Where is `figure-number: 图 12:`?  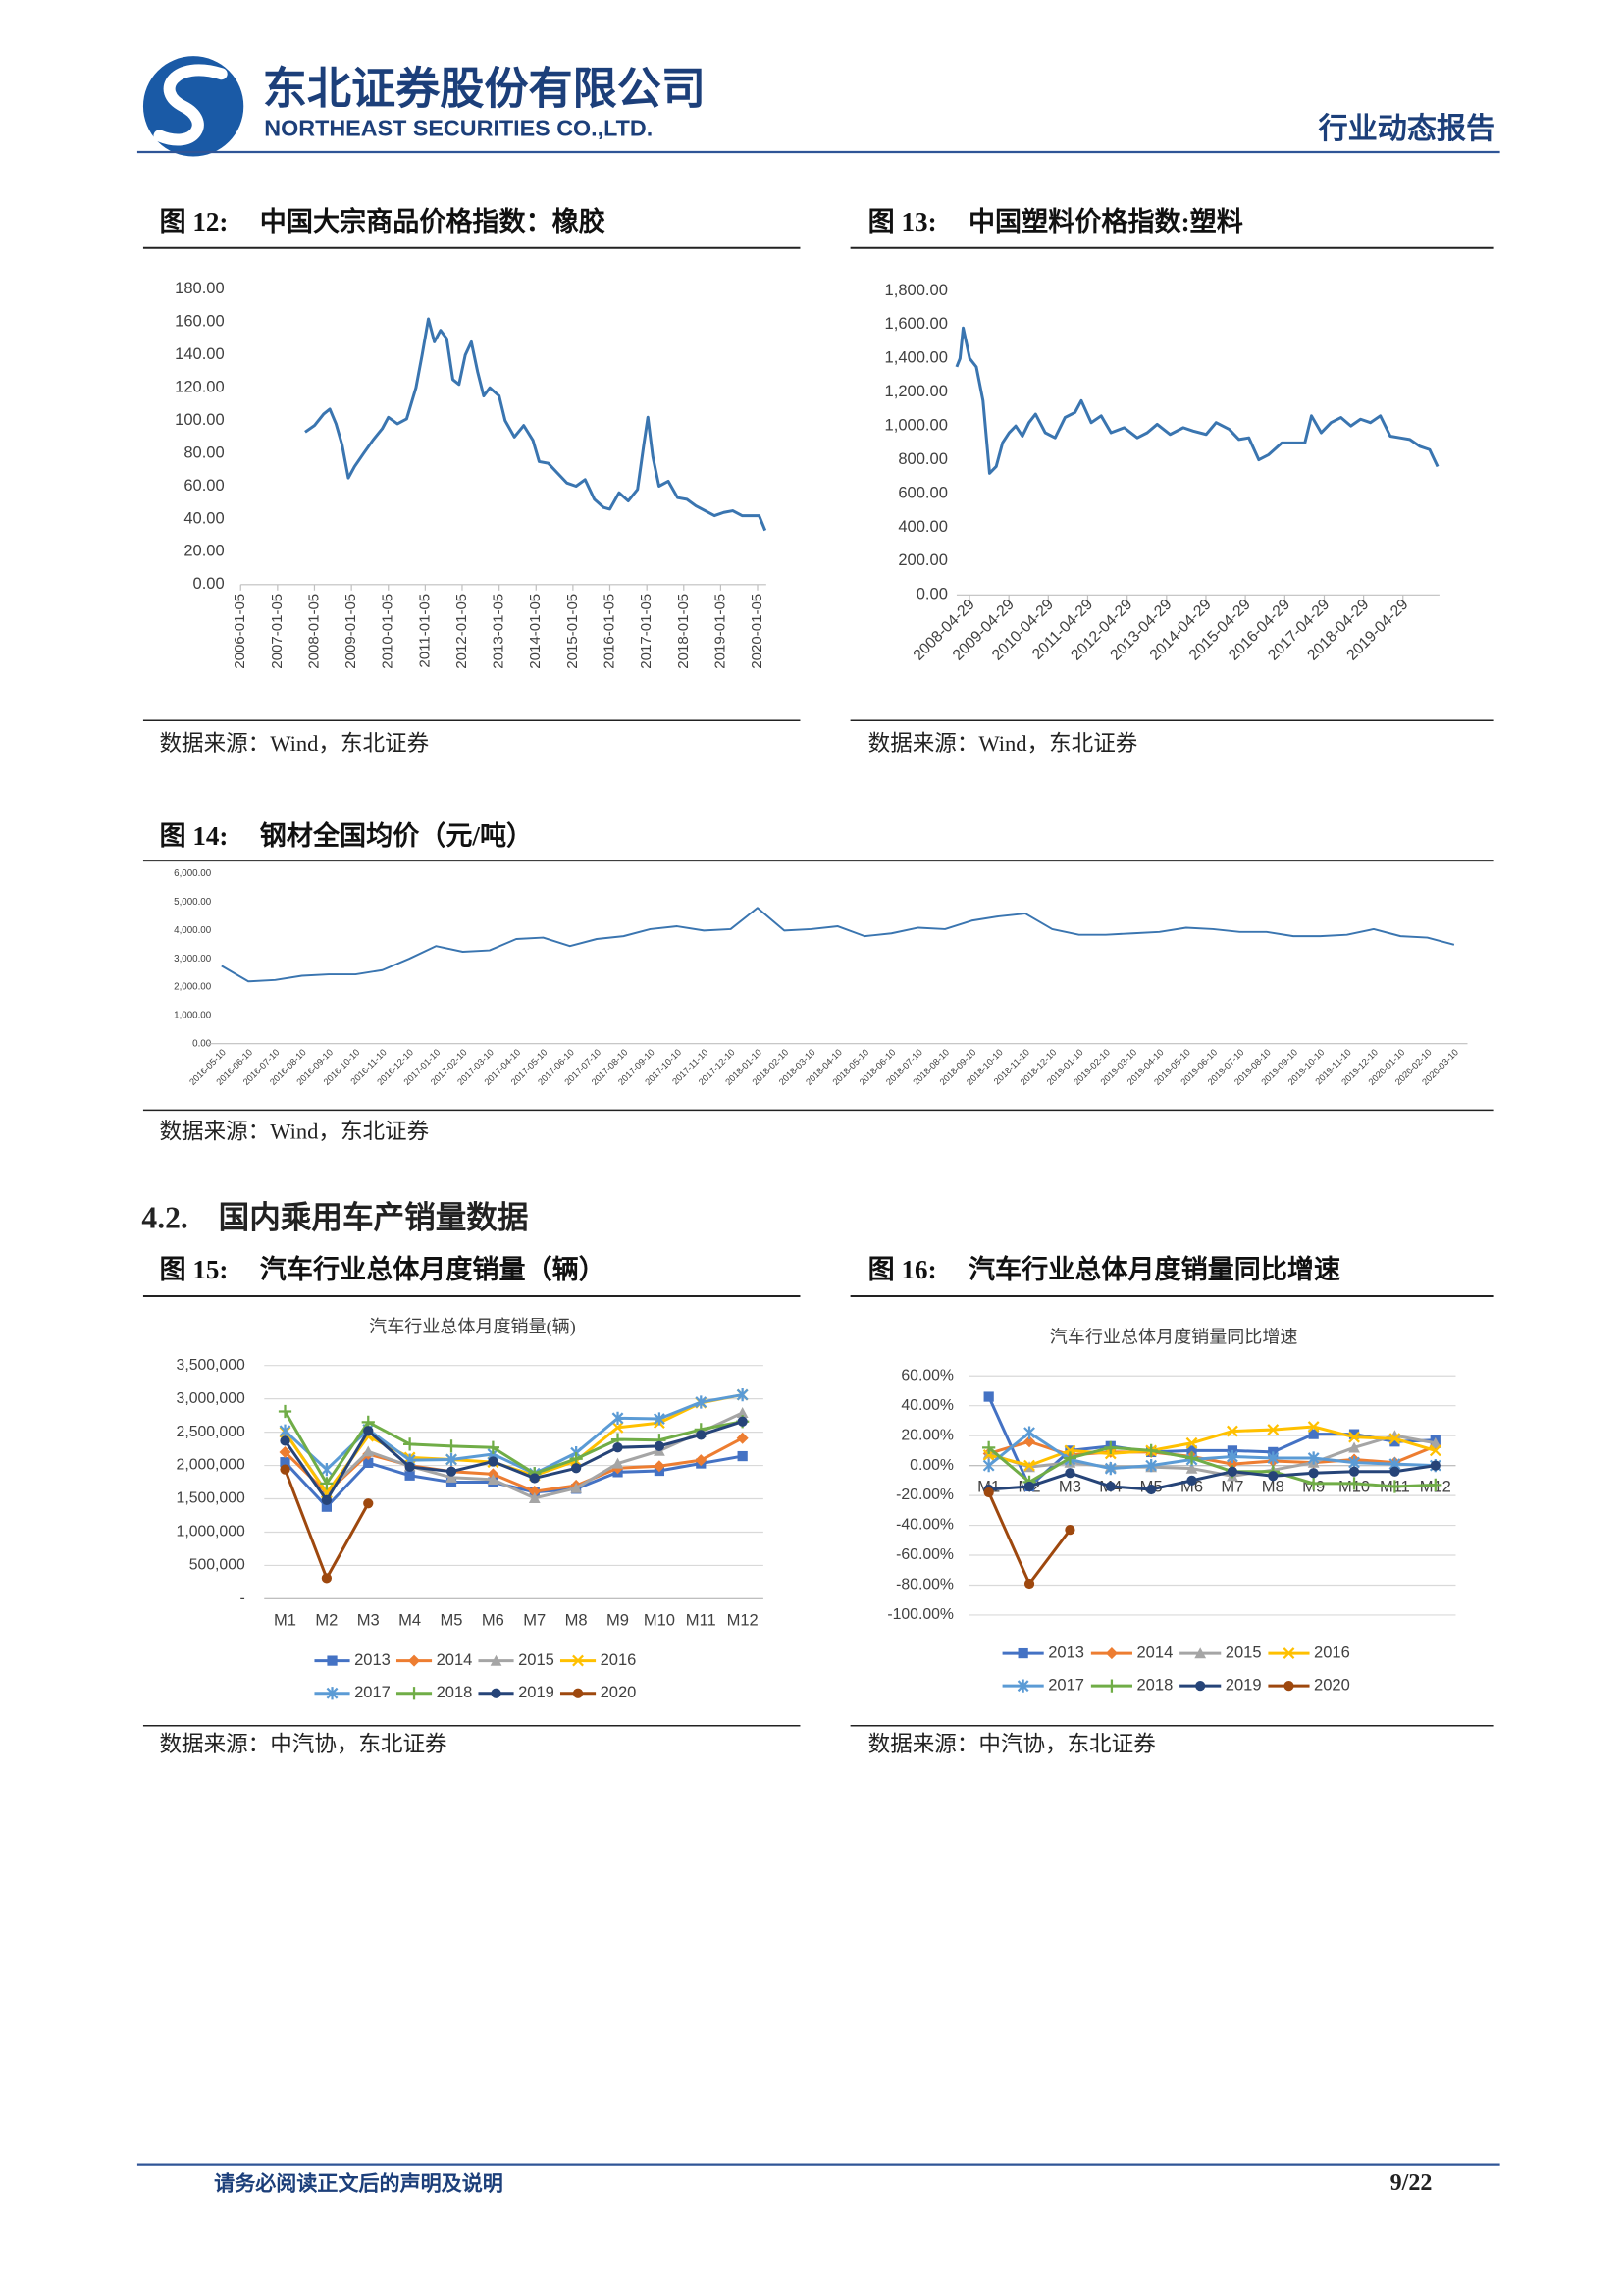 figure-number: 图 12: is located at coordinates (193, 221).